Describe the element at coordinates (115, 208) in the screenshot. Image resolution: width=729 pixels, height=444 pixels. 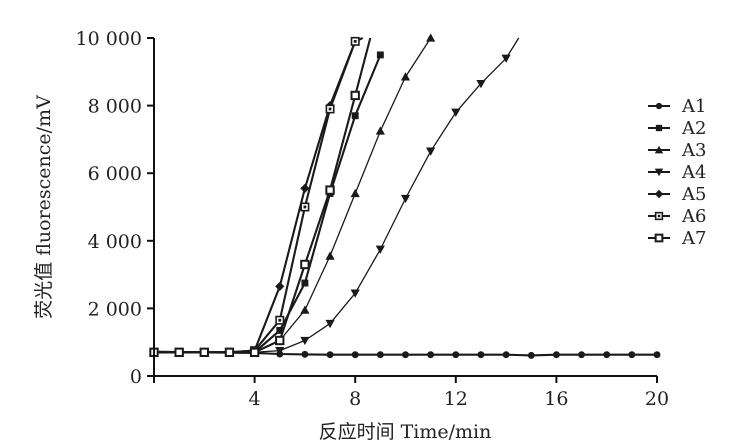
I see `y-ticks: 0 2 000 4 000 6 000 8 000 10 000` at that location.